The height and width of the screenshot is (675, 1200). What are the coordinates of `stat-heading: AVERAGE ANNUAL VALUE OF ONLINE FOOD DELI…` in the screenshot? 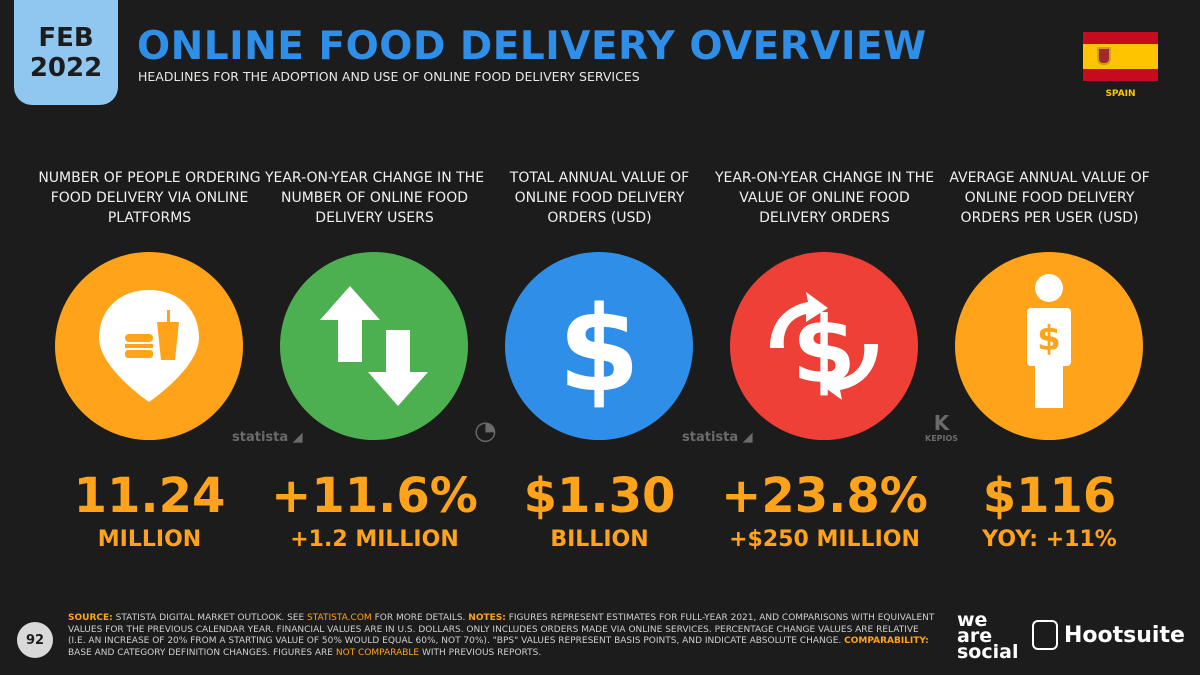 It's located at (1049, 198).